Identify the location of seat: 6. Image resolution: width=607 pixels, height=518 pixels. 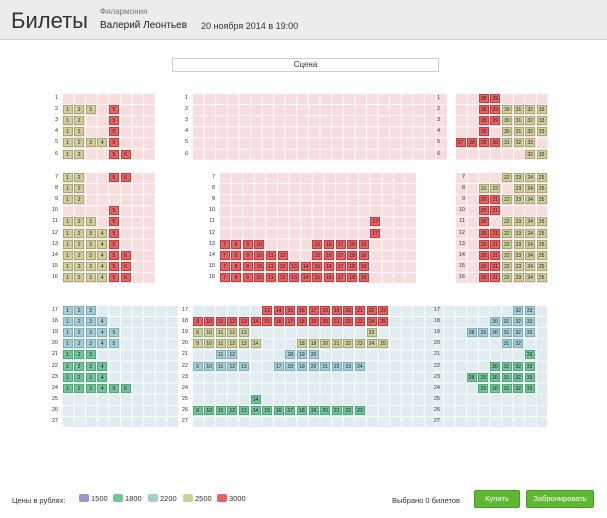
(125, 266).